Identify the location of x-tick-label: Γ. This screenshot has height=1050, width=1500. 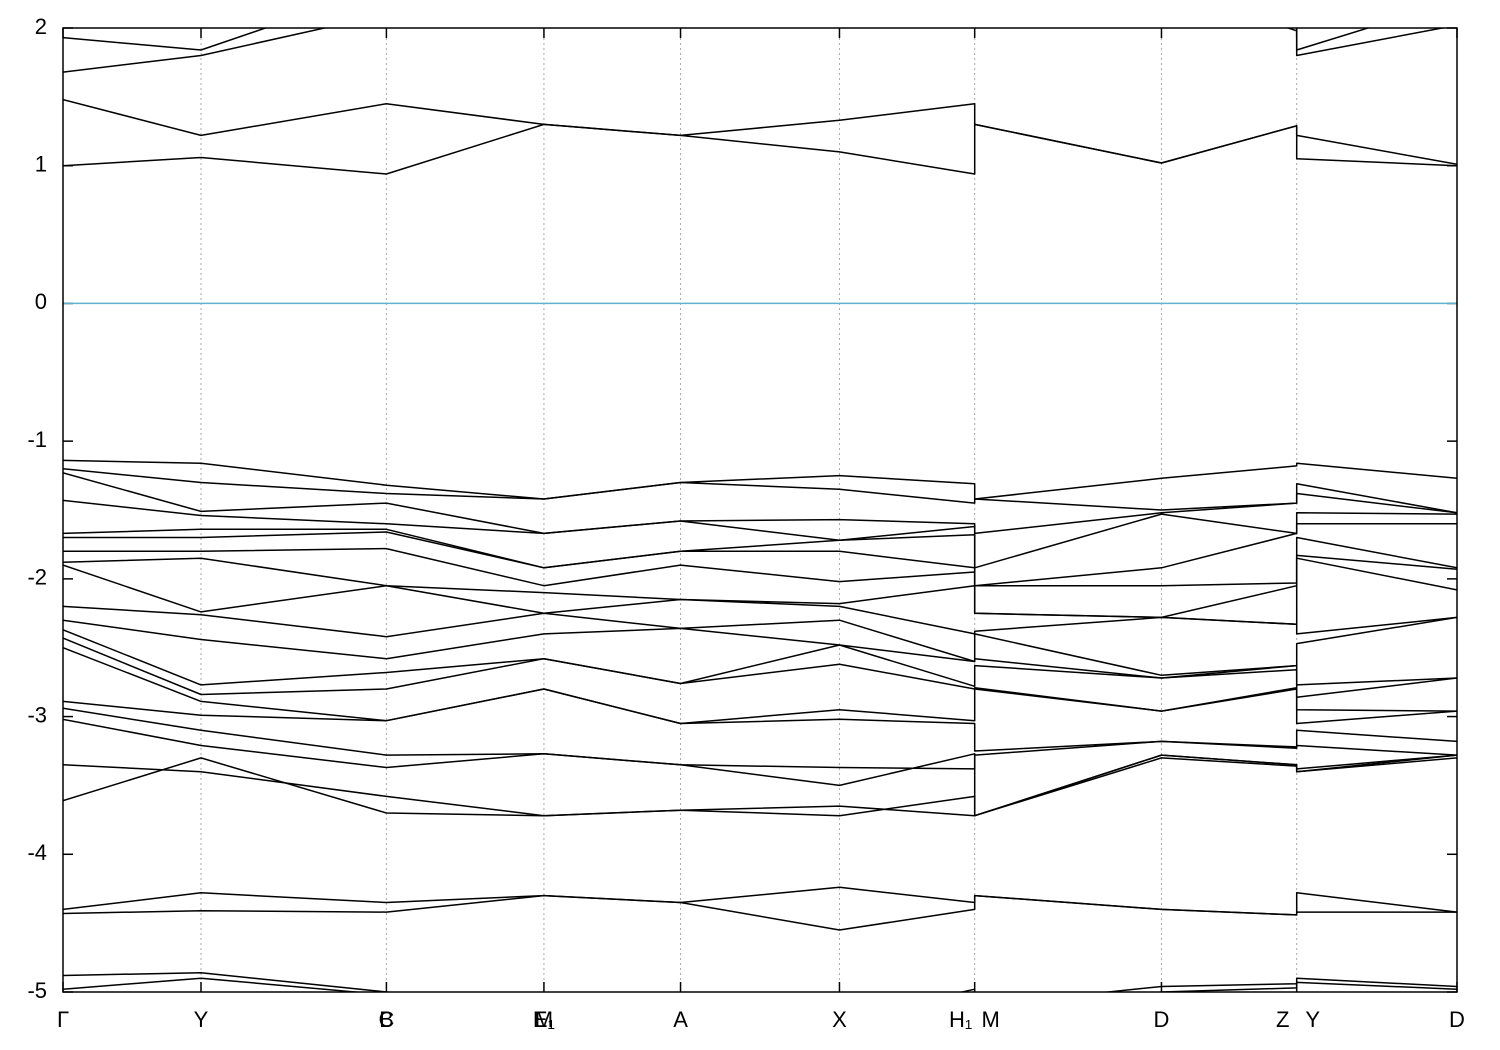
(63, 1019).